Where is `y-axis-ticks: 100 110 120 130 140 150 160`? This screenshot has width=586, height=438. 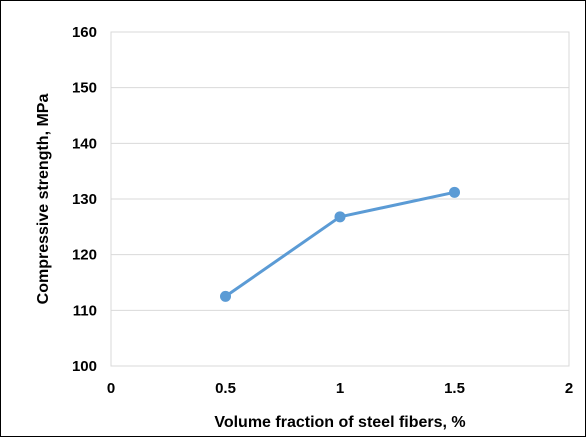 y-axis-ticks: 100 110 120 130 140 150 160 is located at coordinates (84, 199).